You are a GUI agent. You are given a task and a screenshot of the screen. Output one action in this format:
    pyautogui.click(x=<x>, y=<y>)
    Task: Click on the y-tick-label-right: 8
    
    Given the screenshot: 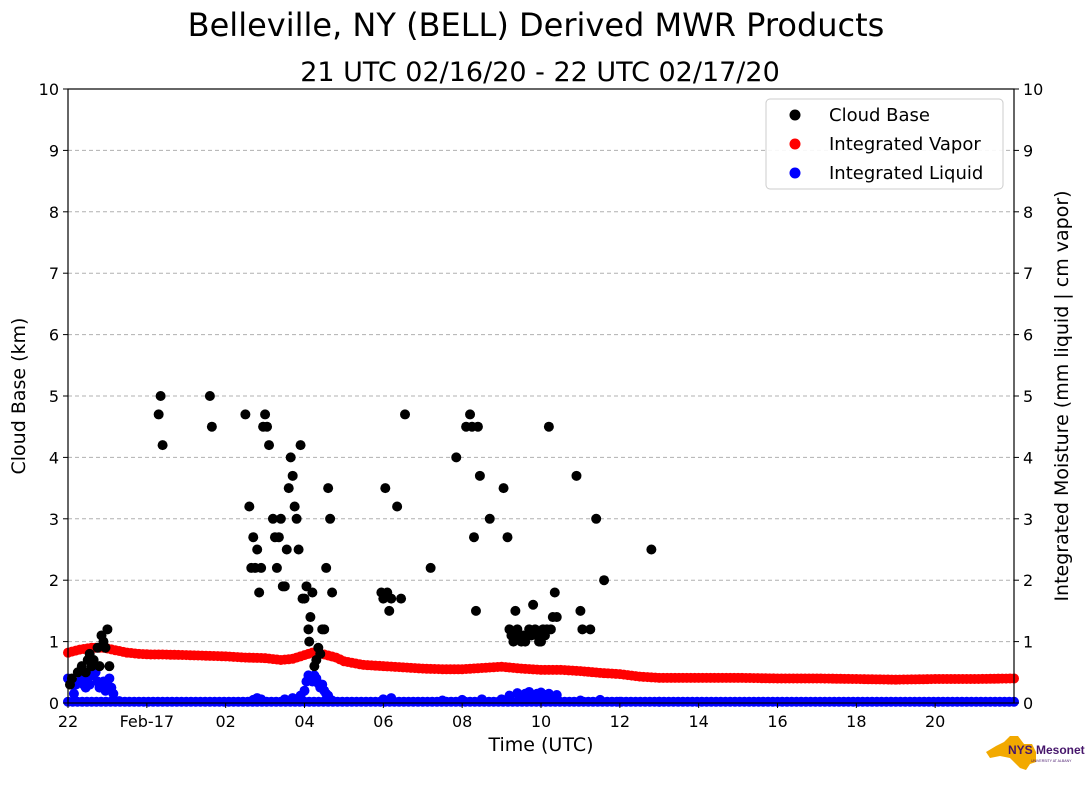 What is the action you would take?
    pyautogui.click(x=1028, y=212)
    